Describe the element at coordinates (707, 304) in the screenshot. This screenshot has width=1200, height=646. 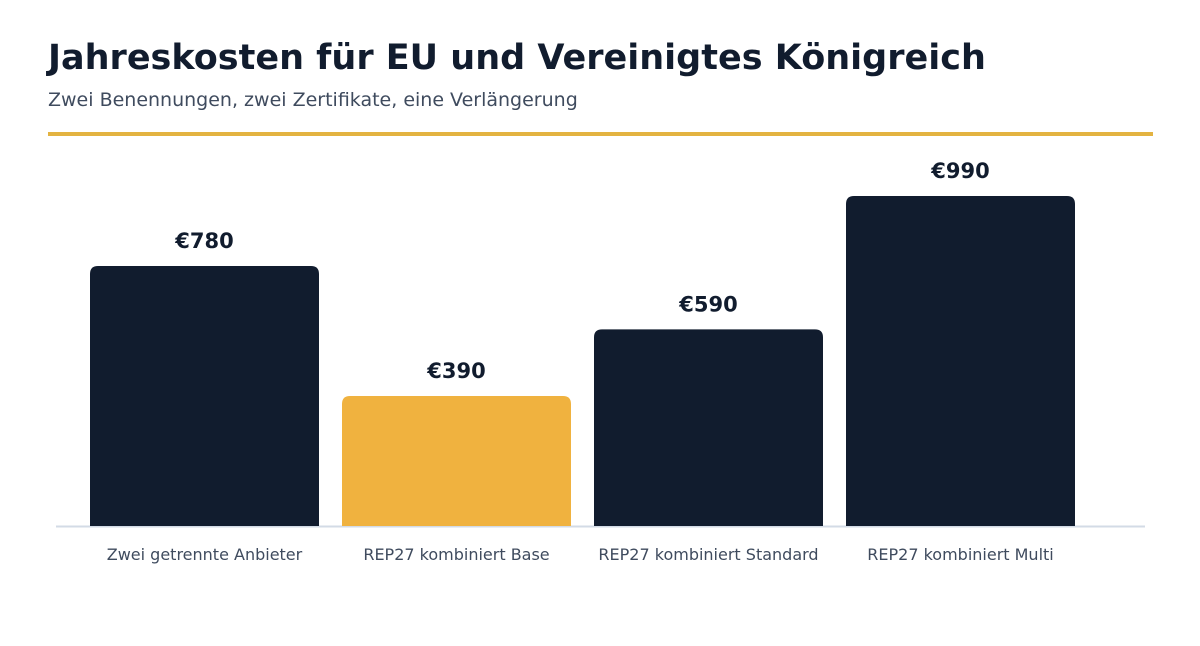
I see `bar-value-label: €590` at that location.